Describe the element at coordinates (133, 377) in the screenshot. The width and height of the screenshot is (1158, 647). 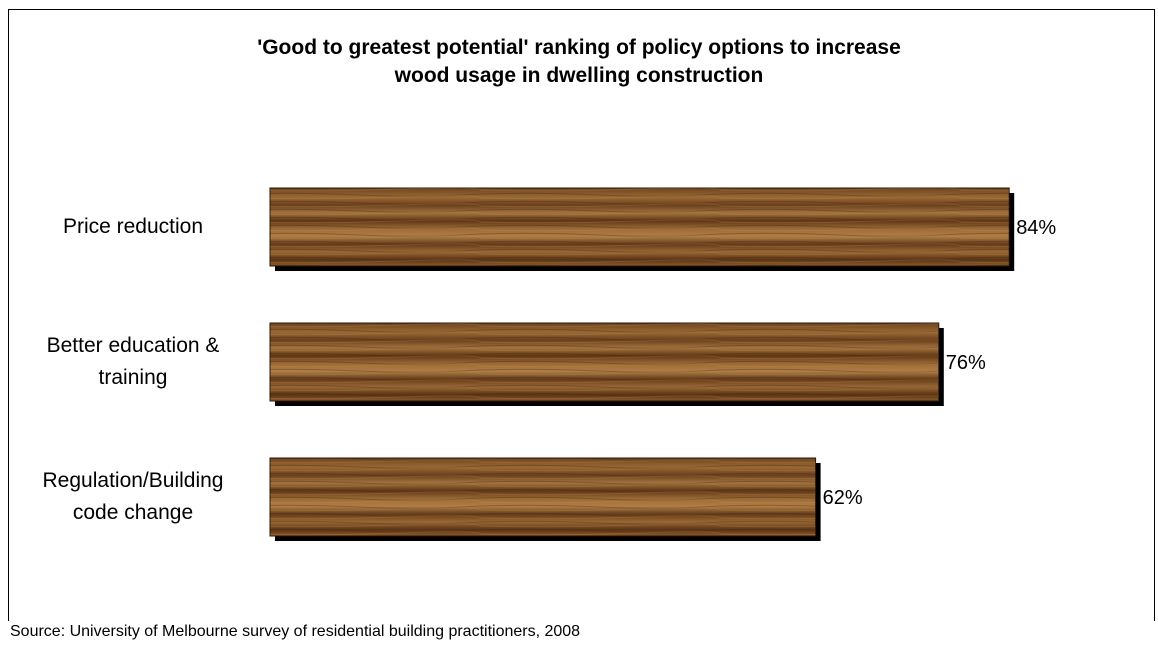
I see `category-label-line: training` at that location.